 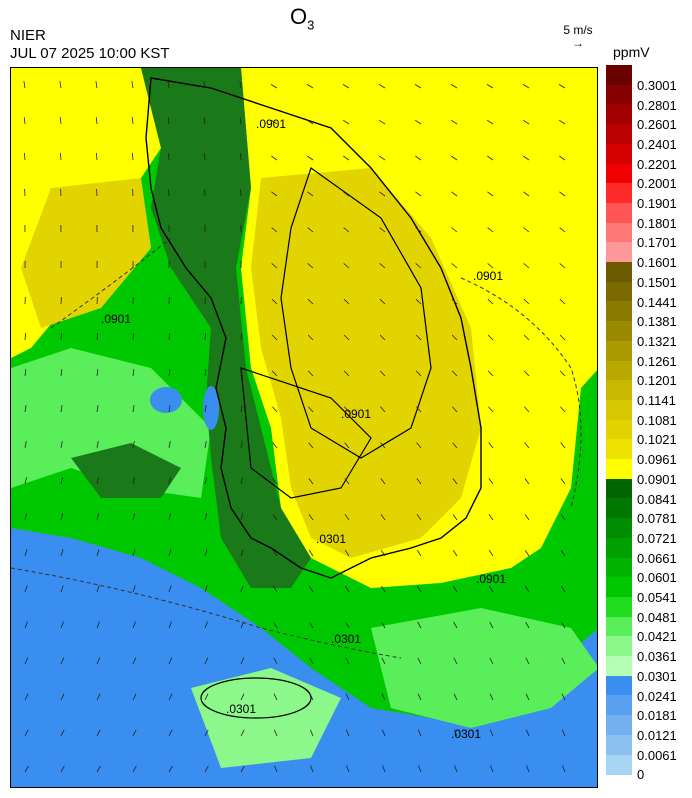 I want to click on colorbar-tick-label: 0.0121, so click(x=657, y=735).